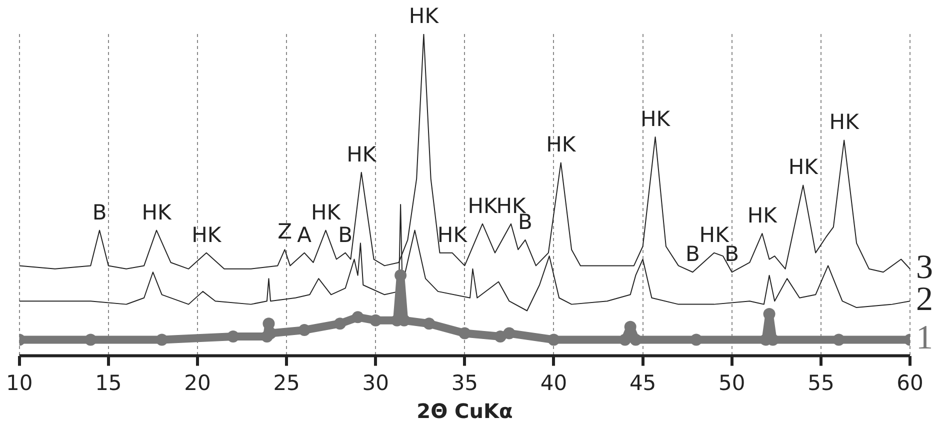 This screenshot has height=425, width=936. I want to click on x-tick-label: 10, so click(19, 382).